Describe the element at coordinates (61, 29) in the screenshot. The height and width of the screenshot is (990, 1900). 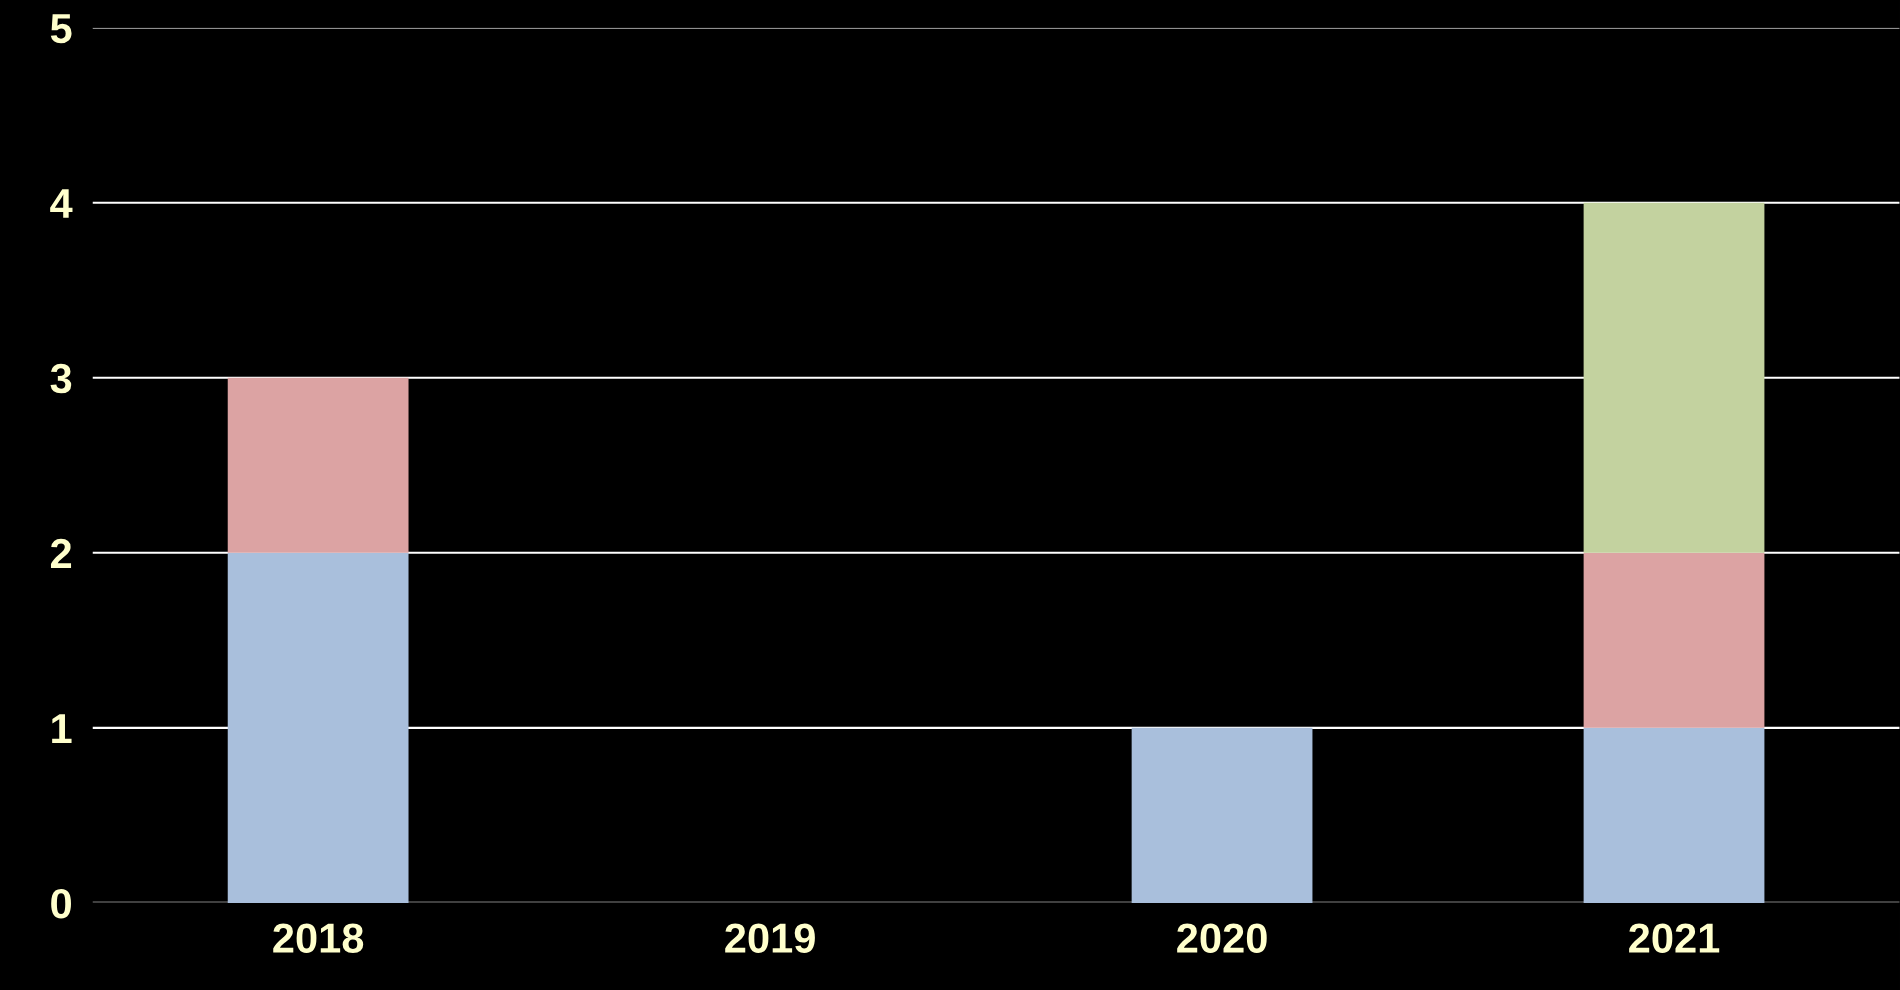
I see `y-tick-label: 5` at that location.